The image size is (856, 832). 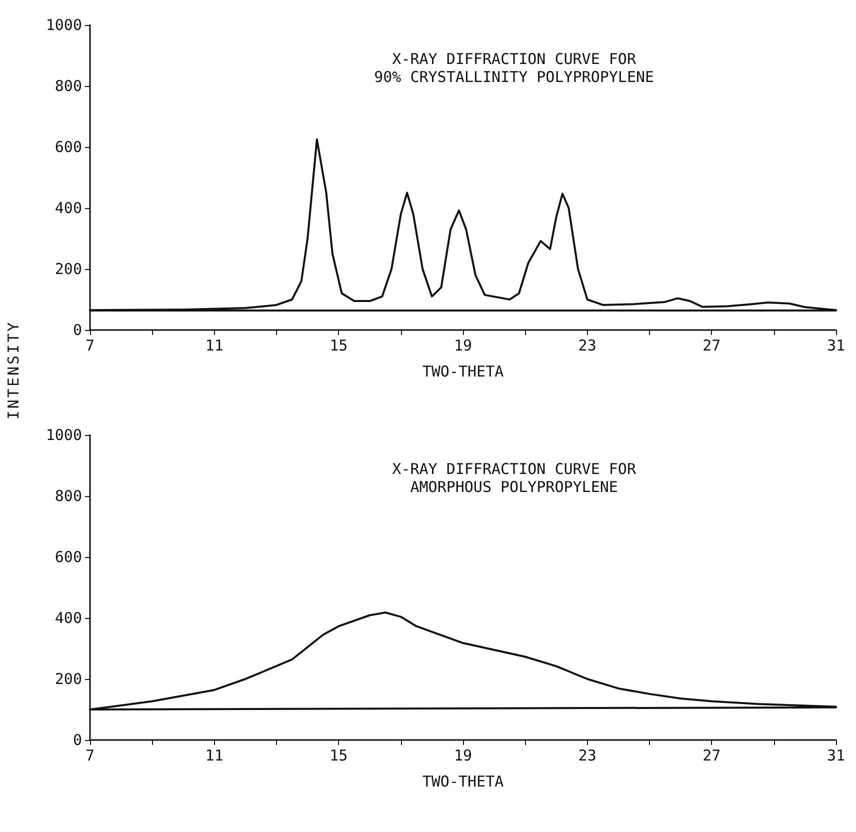 I want to click on text: X-RAY DIFFRACTION CURVE FOR AMORPHOUS POLYPROPYLENE, so click(x=514, y=478).